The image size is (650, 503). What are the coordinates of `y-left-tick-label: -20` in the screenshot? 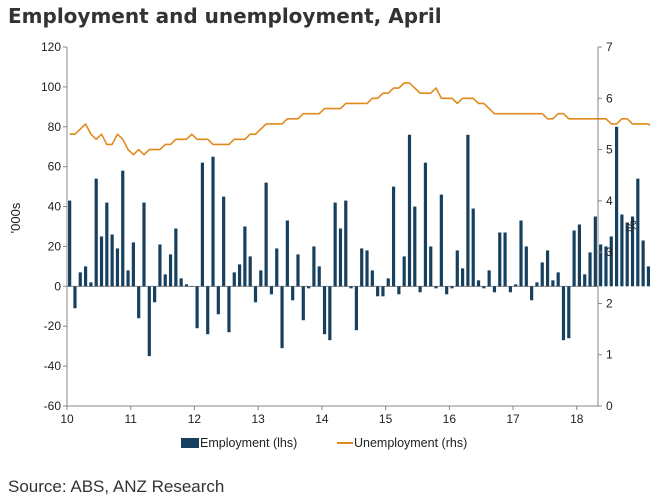 It's located at (53, 326).